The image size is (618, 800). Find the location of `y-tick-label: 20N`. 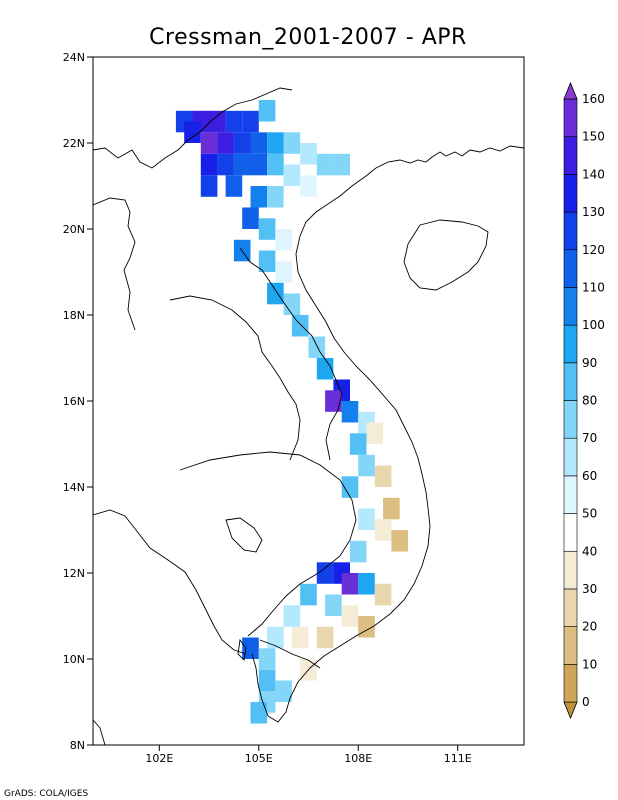

y-tick-label: 20N is located at coordinates (74, 229).